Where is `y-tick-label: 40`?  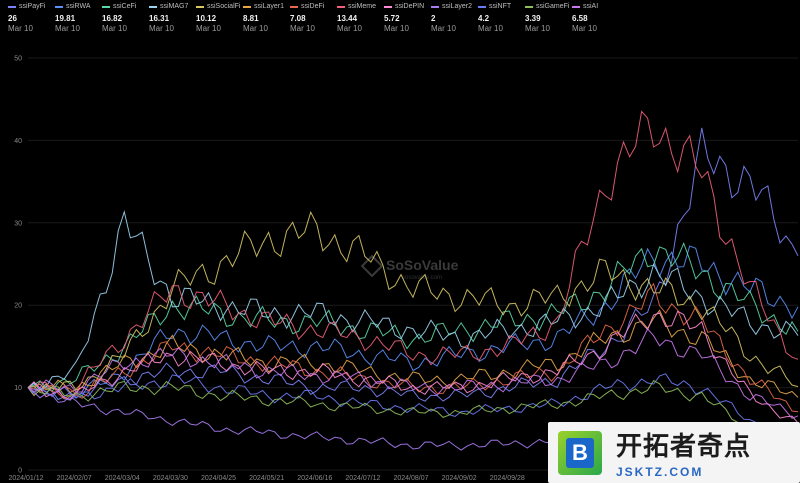
y-tick-label: 40 is located at coordinates (18, 141).